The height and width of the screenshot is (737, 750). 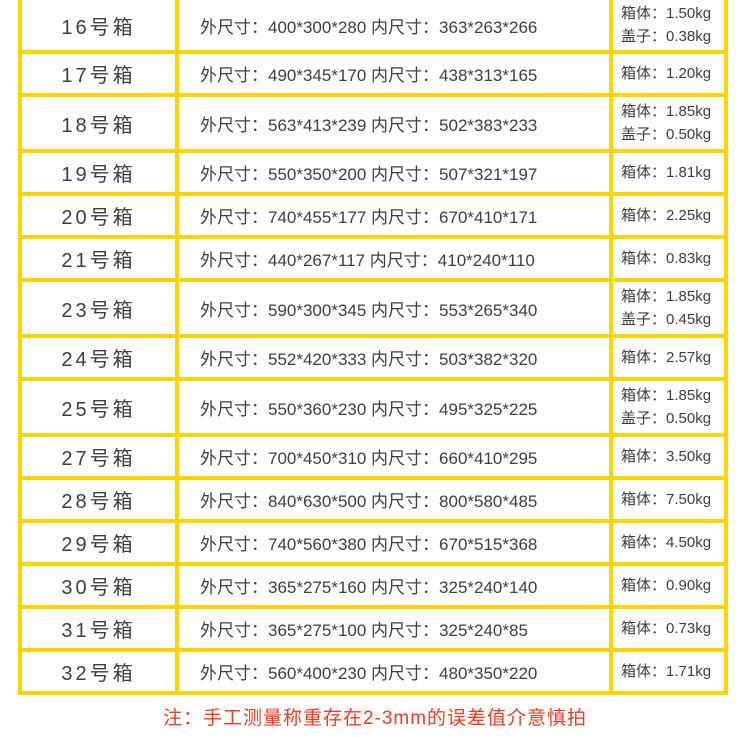 What do you see at coordinates (98, 628) in the screenshot?
I see `box-number: 31号箱` at bounding box center [98, 628].